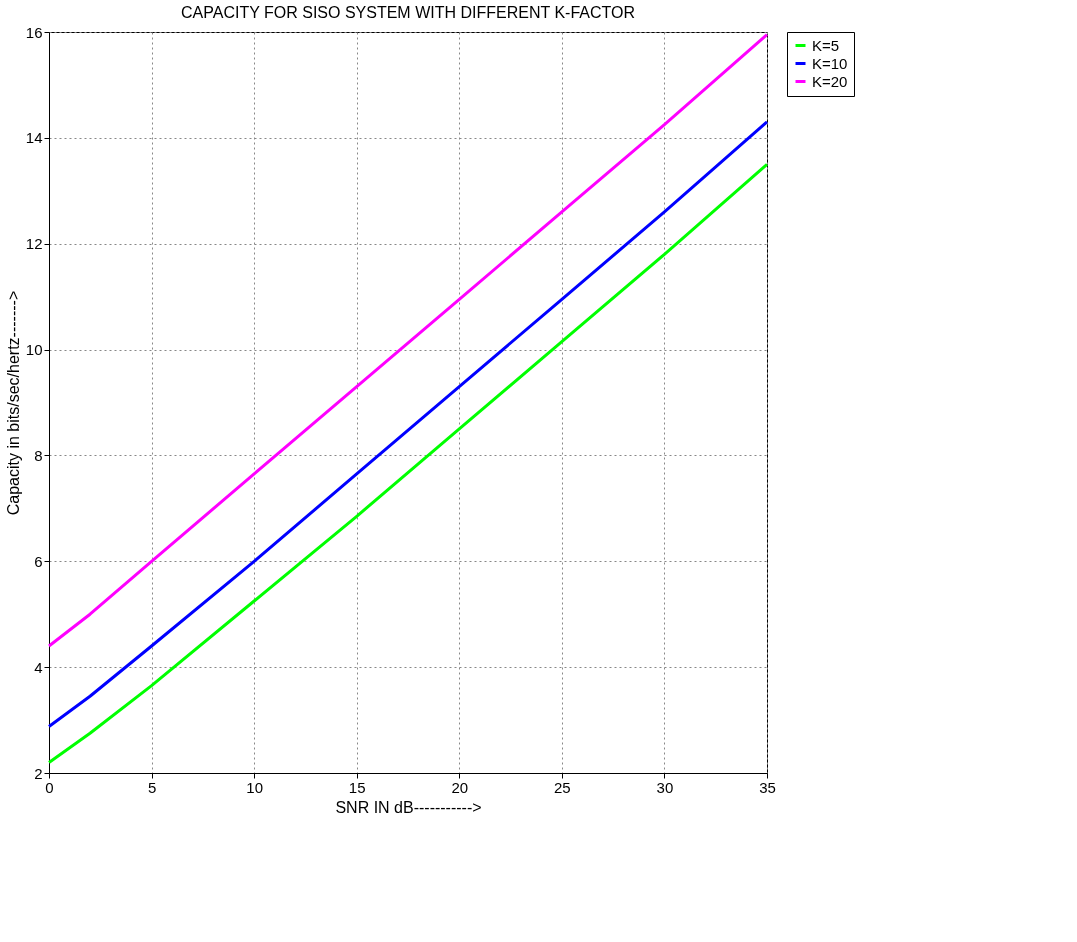 This screenshot has width=1077, height=942. Describe the element at coordinates (830, 81) in the screenshot. I see `legend-label: K=20` at that location.